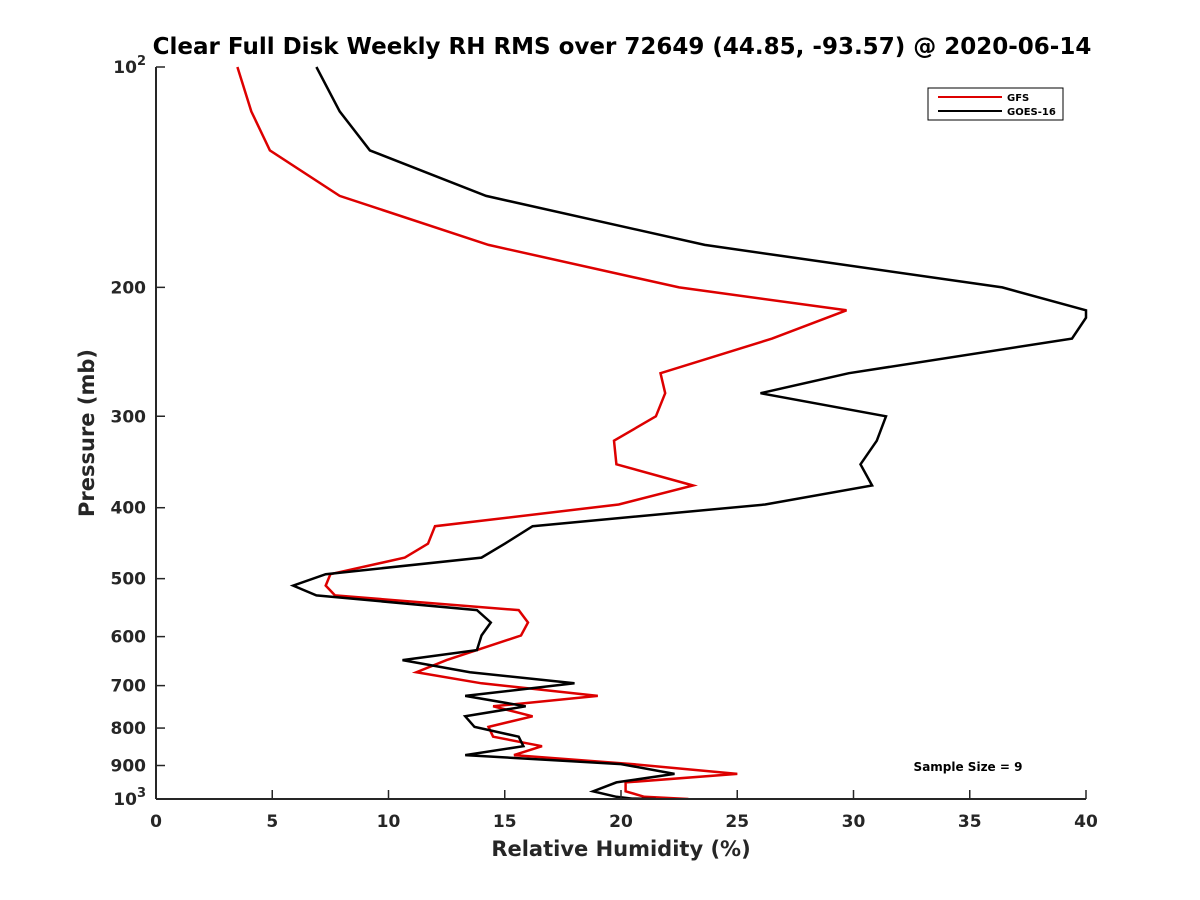  I want to click on x-tick-label: 40, so click(1086, 822).